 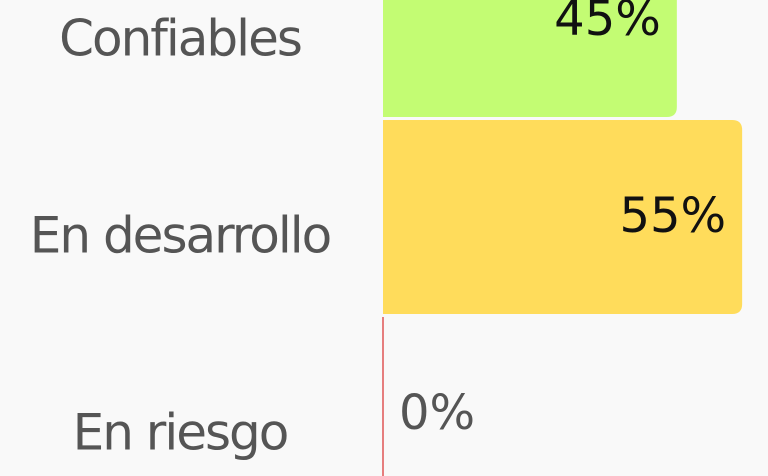 What do you see at coordinates (530, 58) in the screenshot?
I see `bar` at bounding box center [530, 58].